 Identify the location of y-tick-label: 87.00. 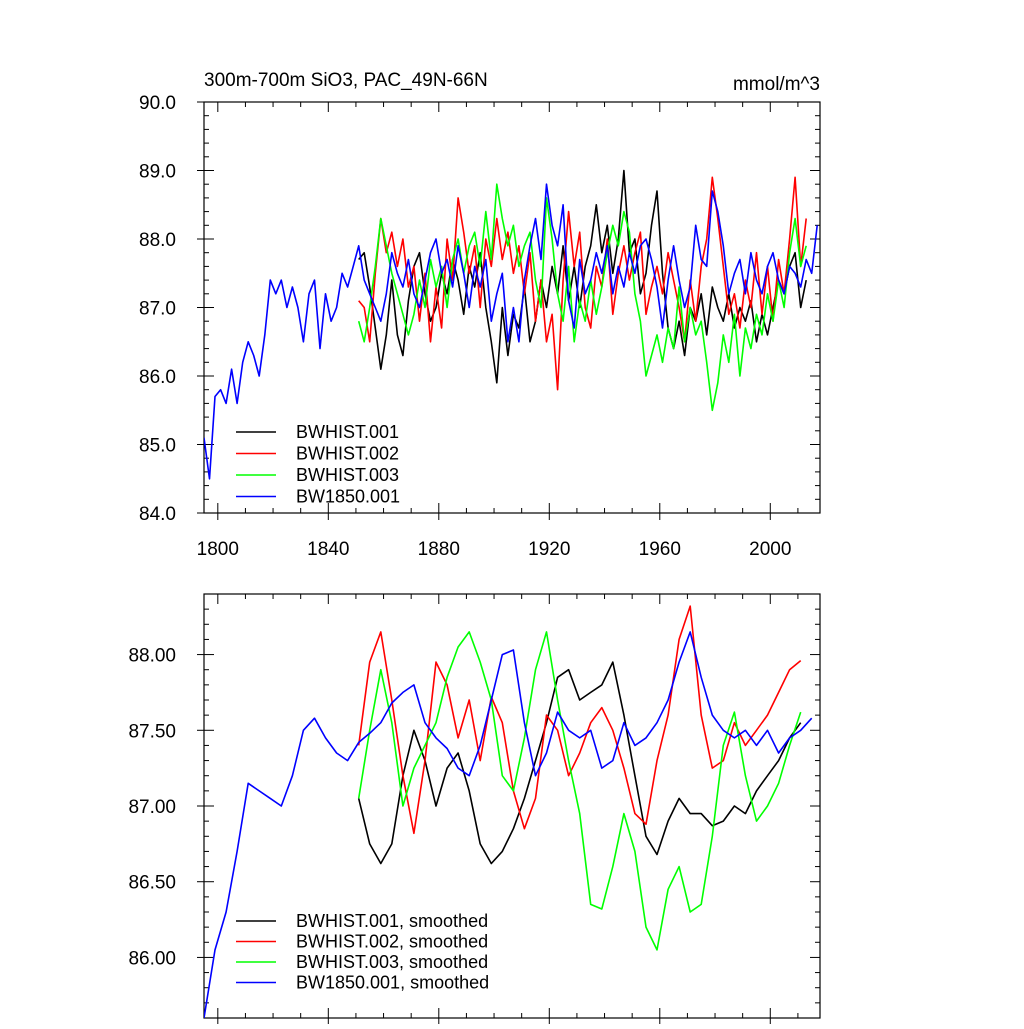
(152, 807).